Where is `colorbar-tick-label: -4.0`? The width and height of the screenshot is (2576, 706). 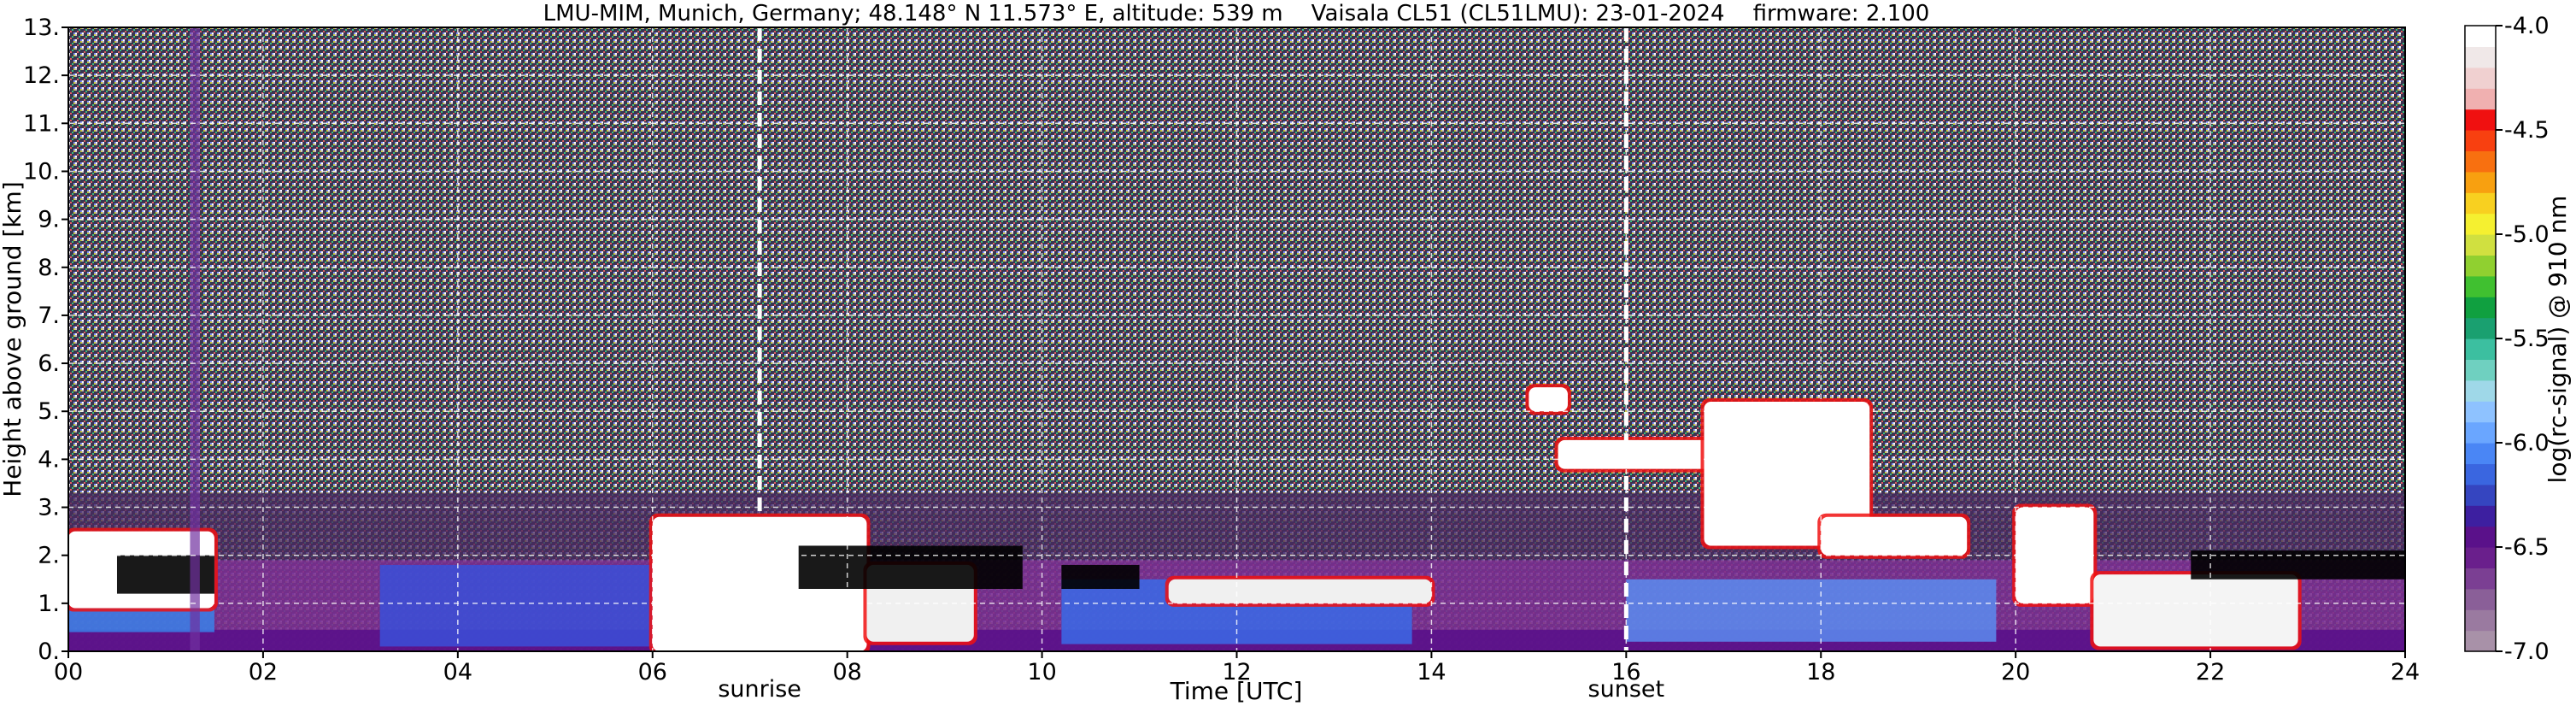
colorbar-tick-label: -4.0 is located at coordinates (2527, 26).